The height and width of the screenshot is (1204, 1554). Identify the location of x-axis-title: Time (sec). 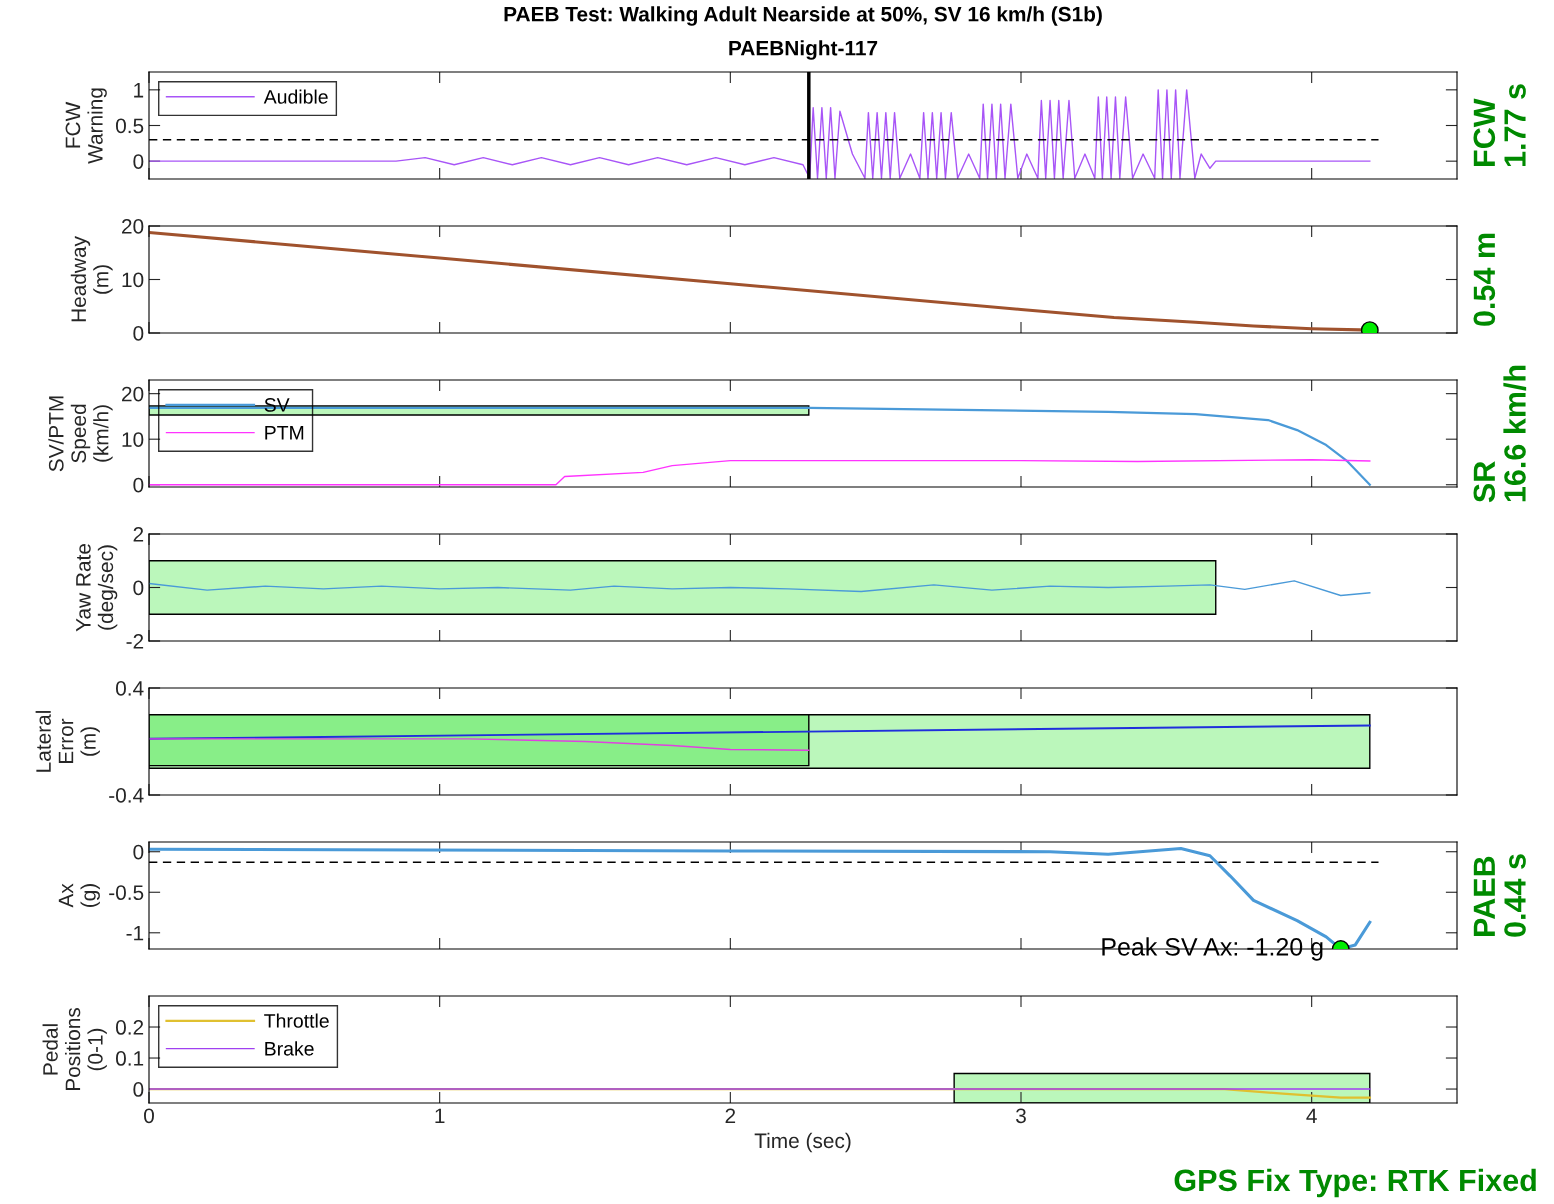
(802, 1142).